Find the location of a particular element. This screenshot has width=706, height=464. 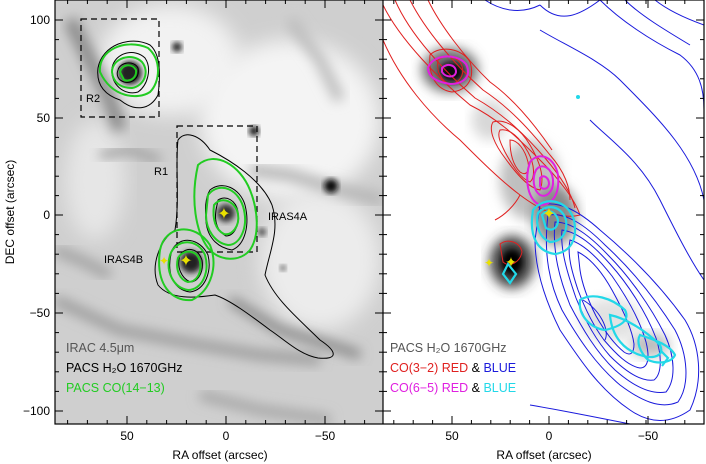

y-axis-label: DEC offset (arcsec) is located at coordinates (10, 212).